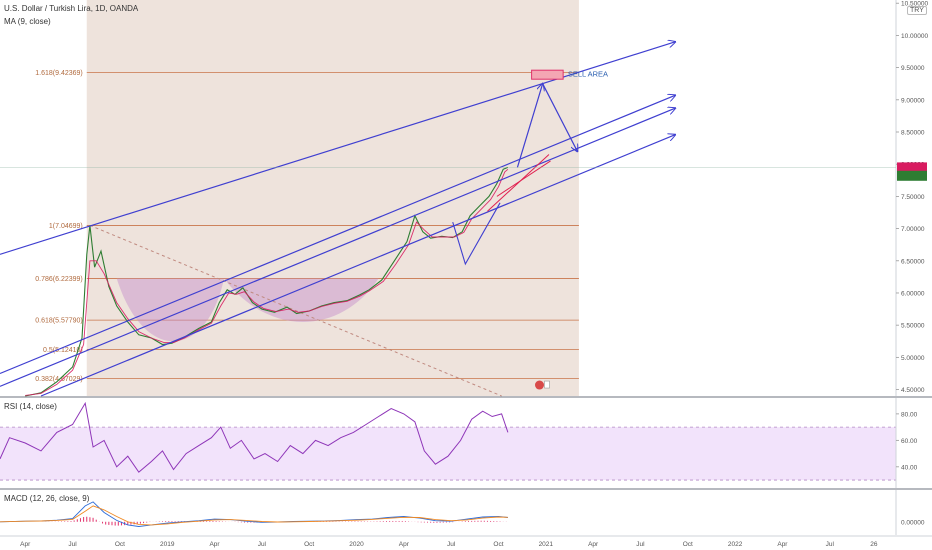  Describe the element at coordinates (914, 4) in the screenshot. I see `price-tick-label: 10.50000` at that location.